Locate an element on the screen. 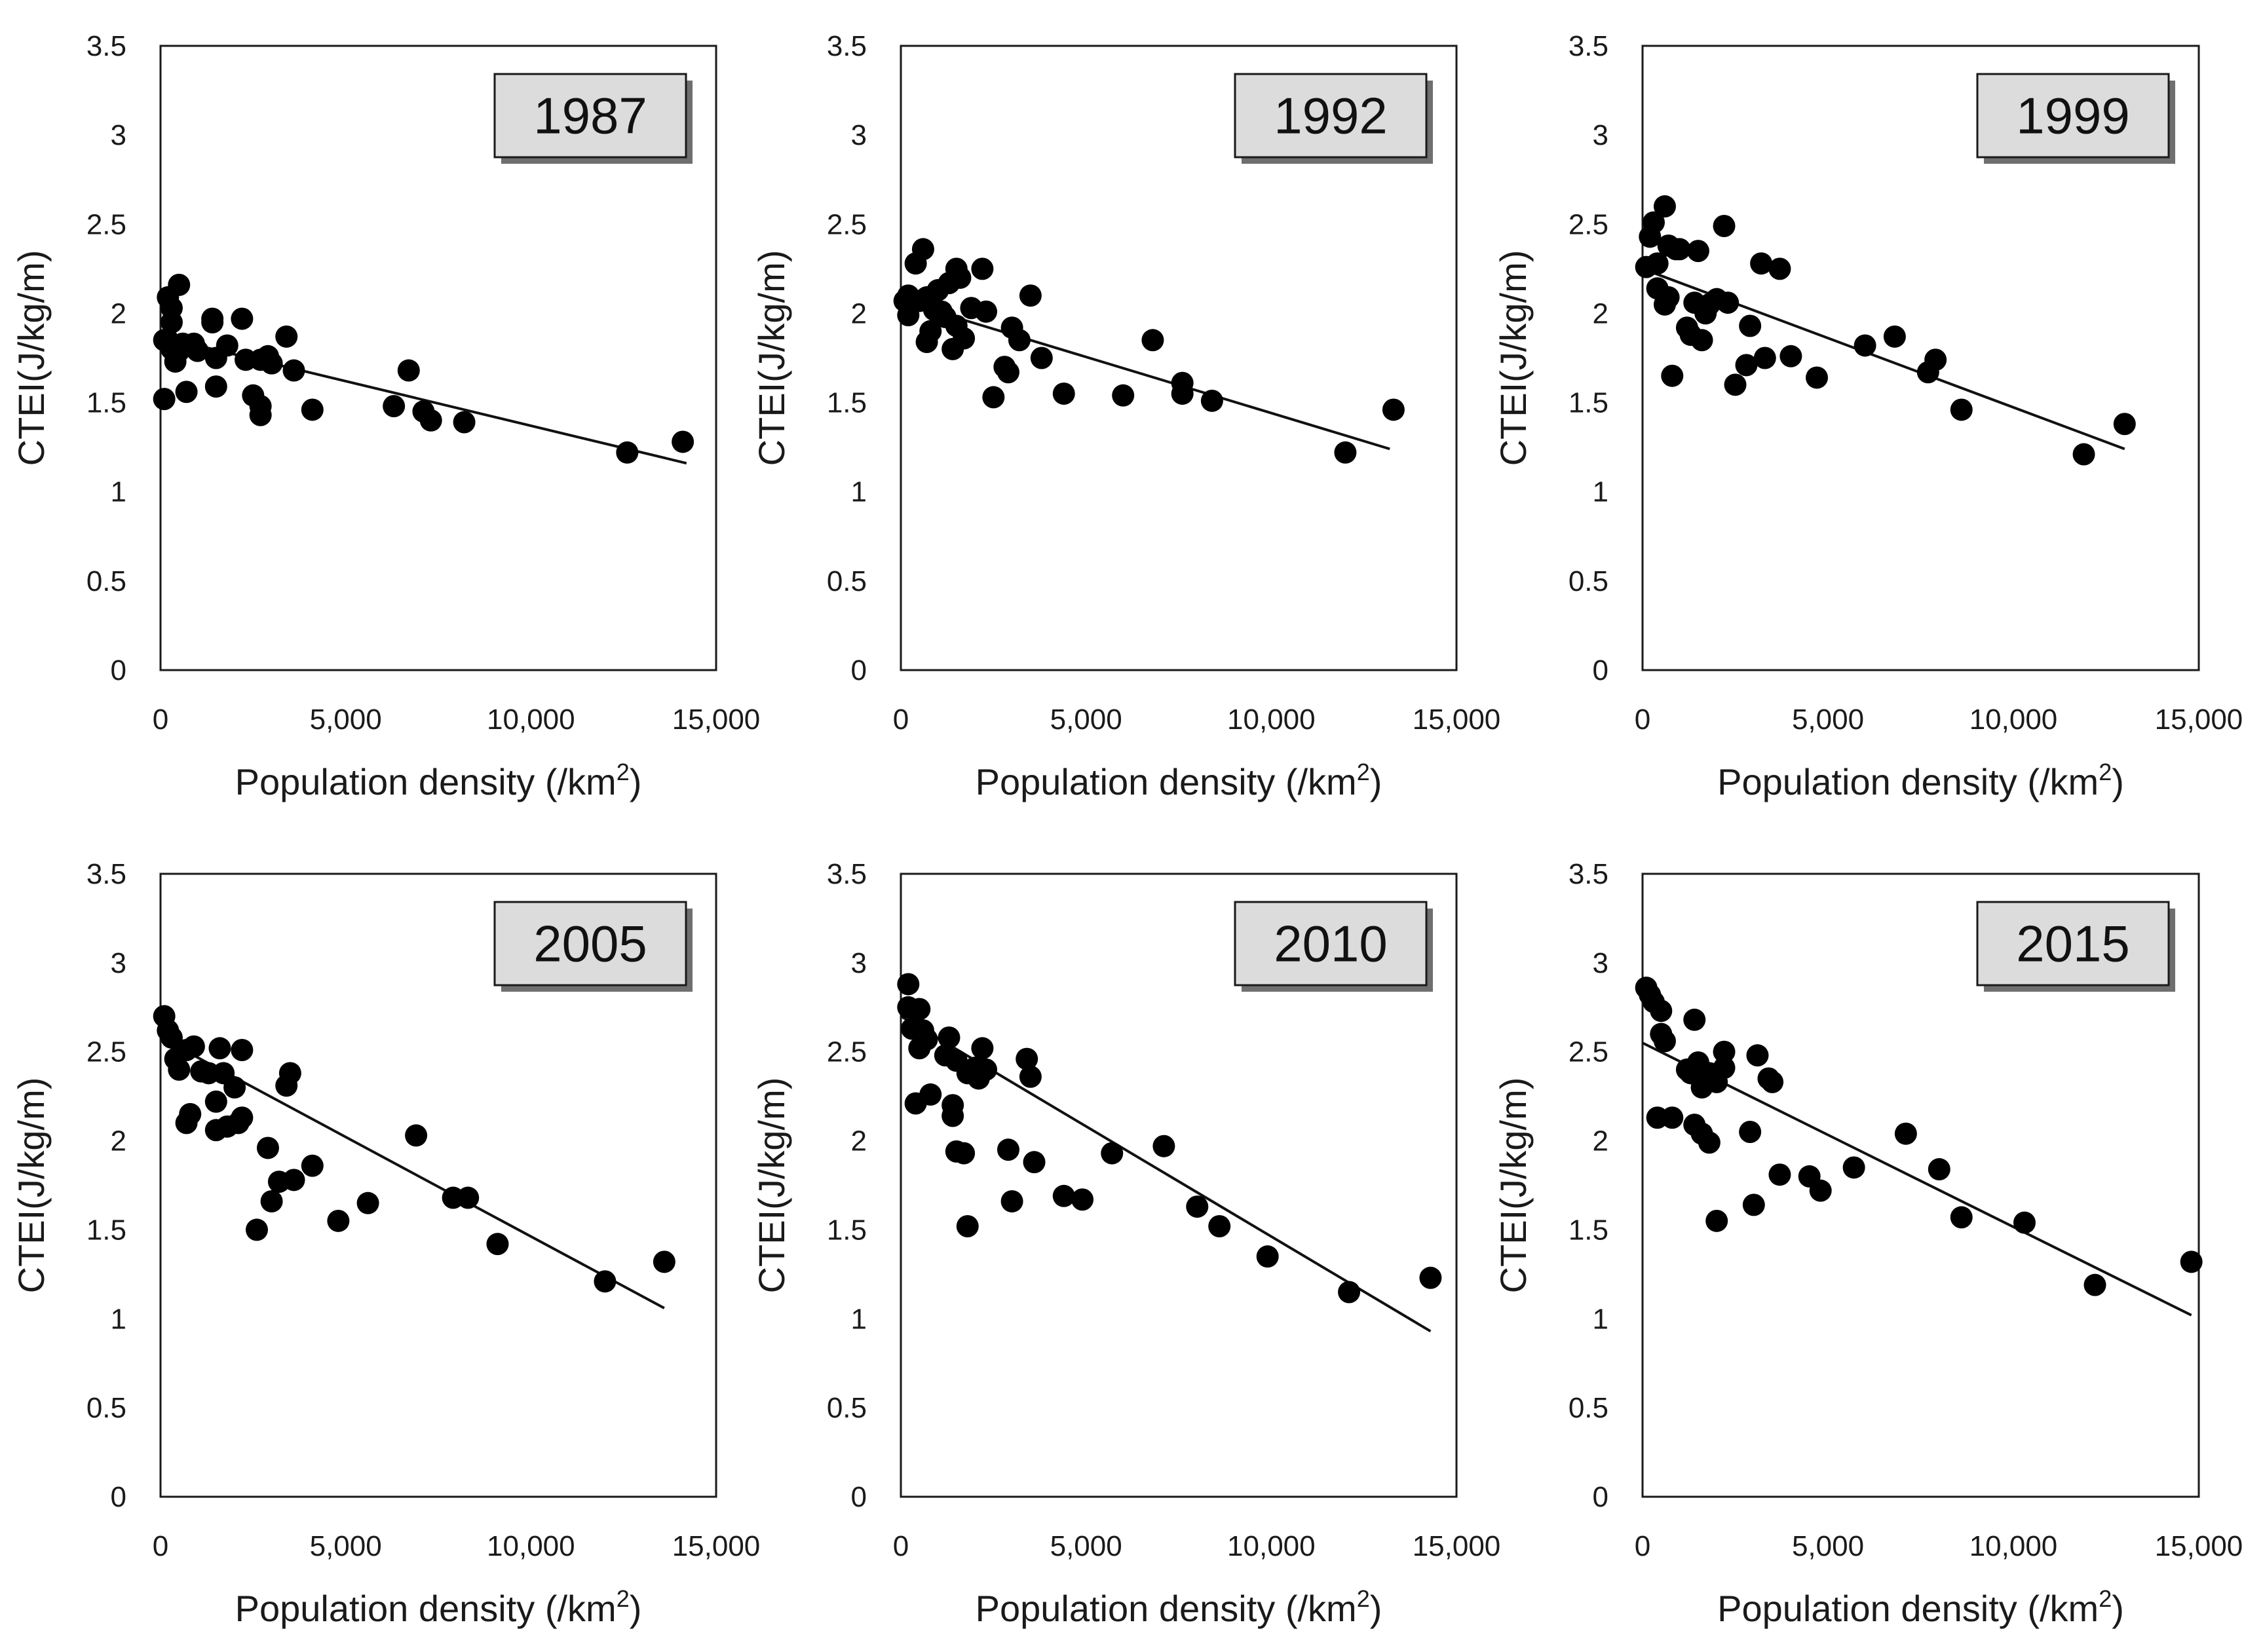 The width and height of the screenshot is (2263, 1652). panel-year-label: 2005 is located at coordinates (590, 944).